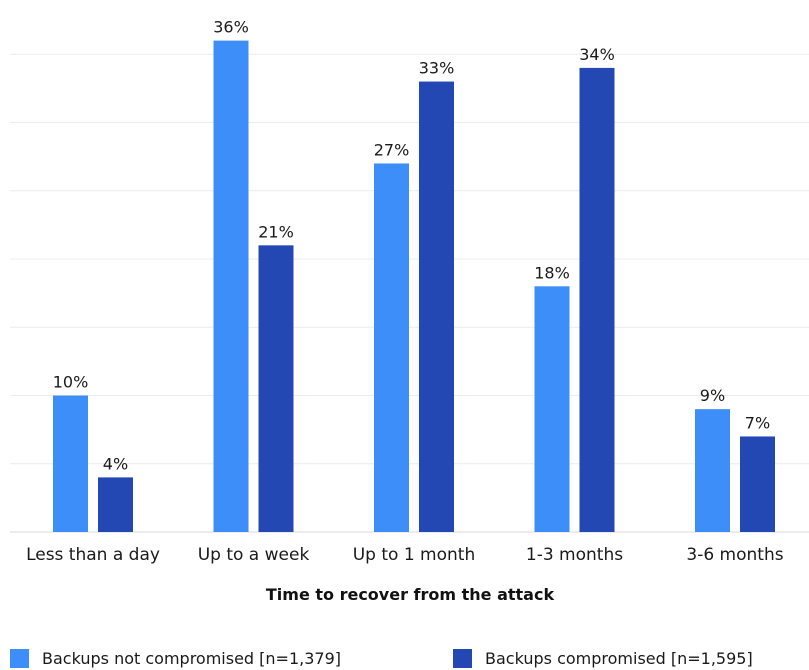 Image resolution: width=809 pixels, height=670 pixels. Describe the element at coordinates (231, 27) in the screenshot. I see `bar-value-label: 36%` at that location.